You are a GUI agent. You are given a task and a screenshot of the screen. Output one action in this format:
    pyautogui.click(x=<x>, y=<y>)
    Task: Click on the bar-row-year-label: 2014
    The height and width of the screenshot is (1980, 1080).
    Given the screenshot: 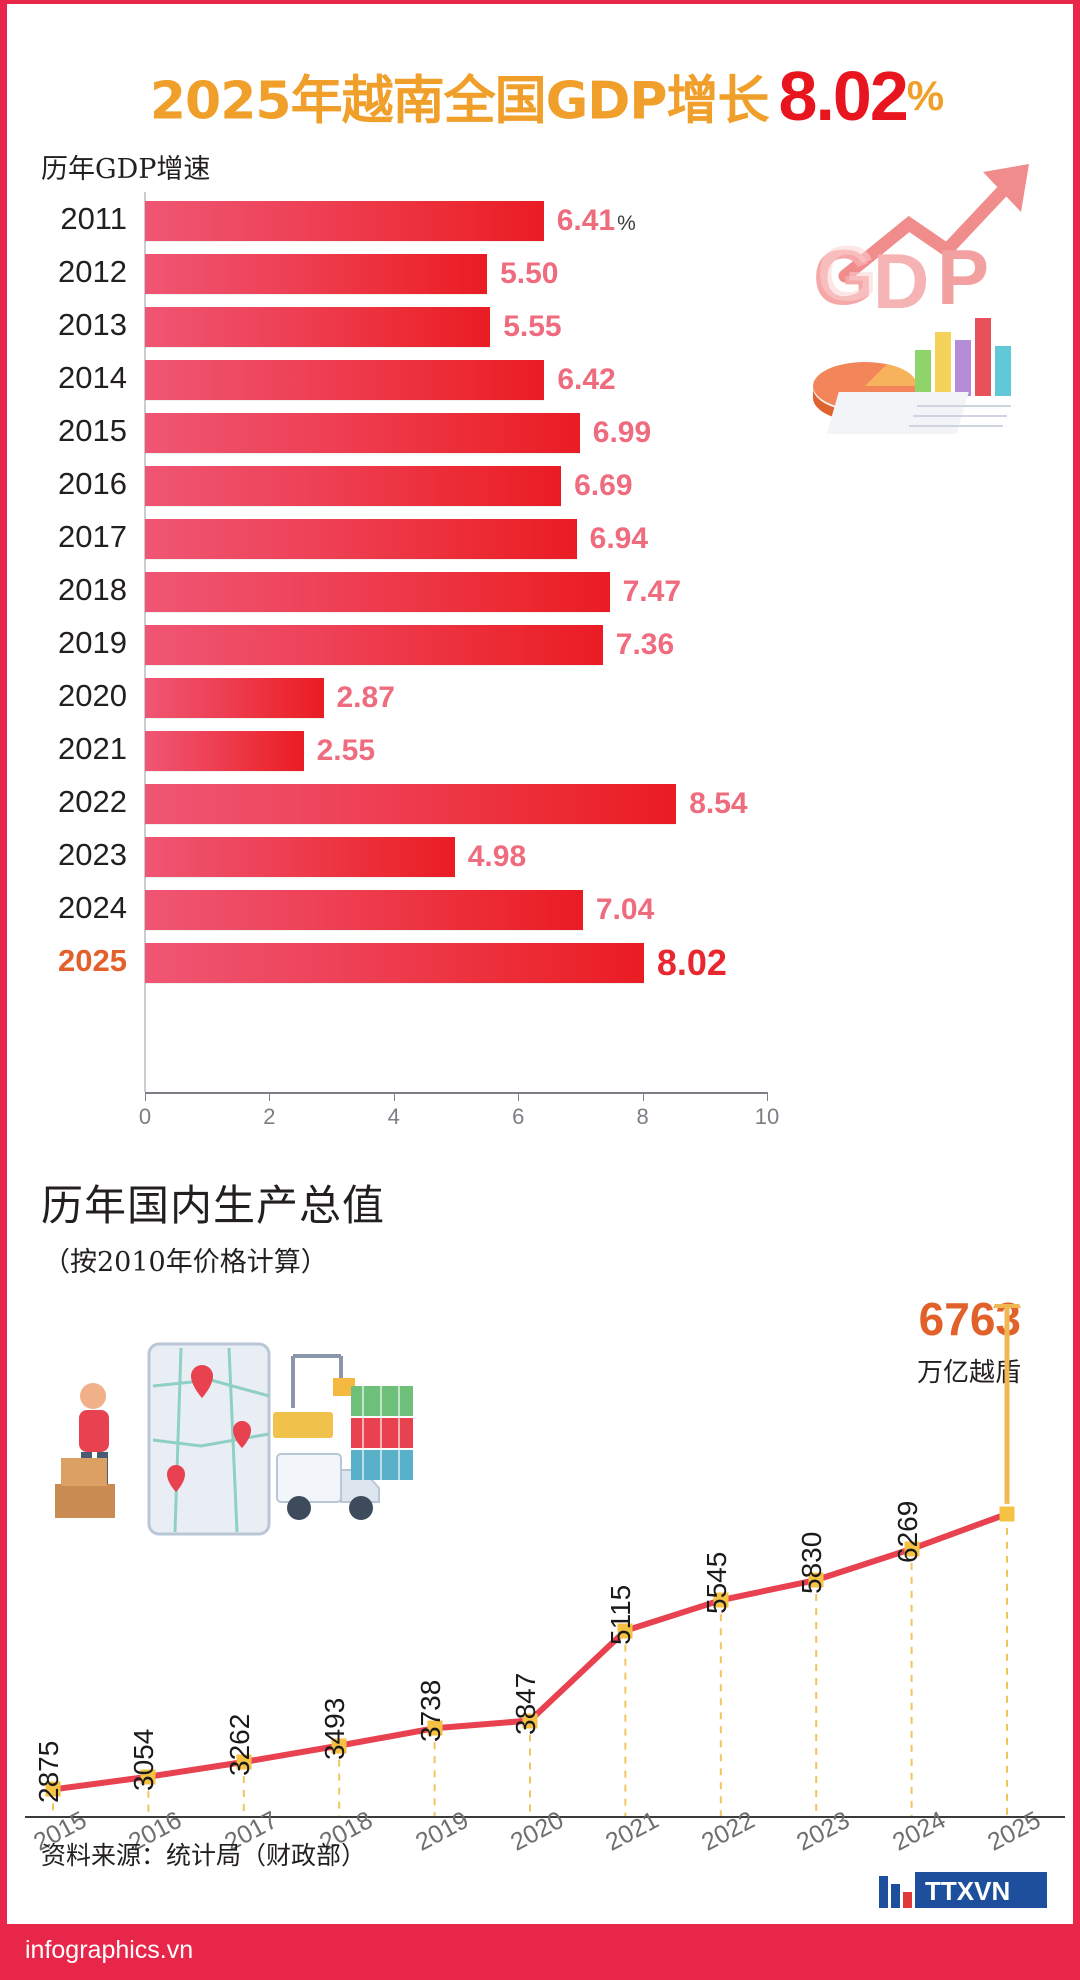 What is the action you would take?
    pyautogui.click(x=92, y=377)
    